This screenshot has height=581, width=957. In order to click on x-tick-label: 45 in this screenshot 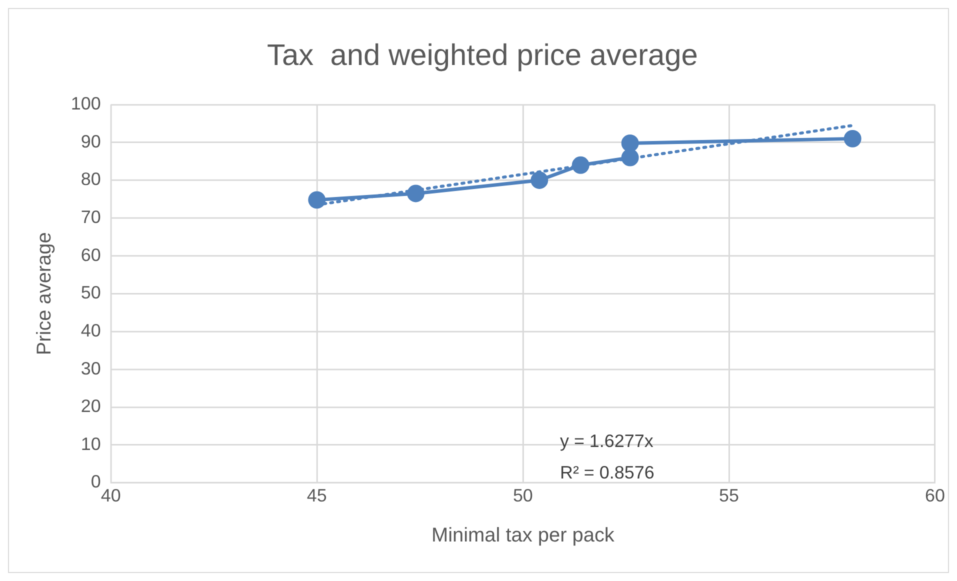, I will do `click(316, 495)`.